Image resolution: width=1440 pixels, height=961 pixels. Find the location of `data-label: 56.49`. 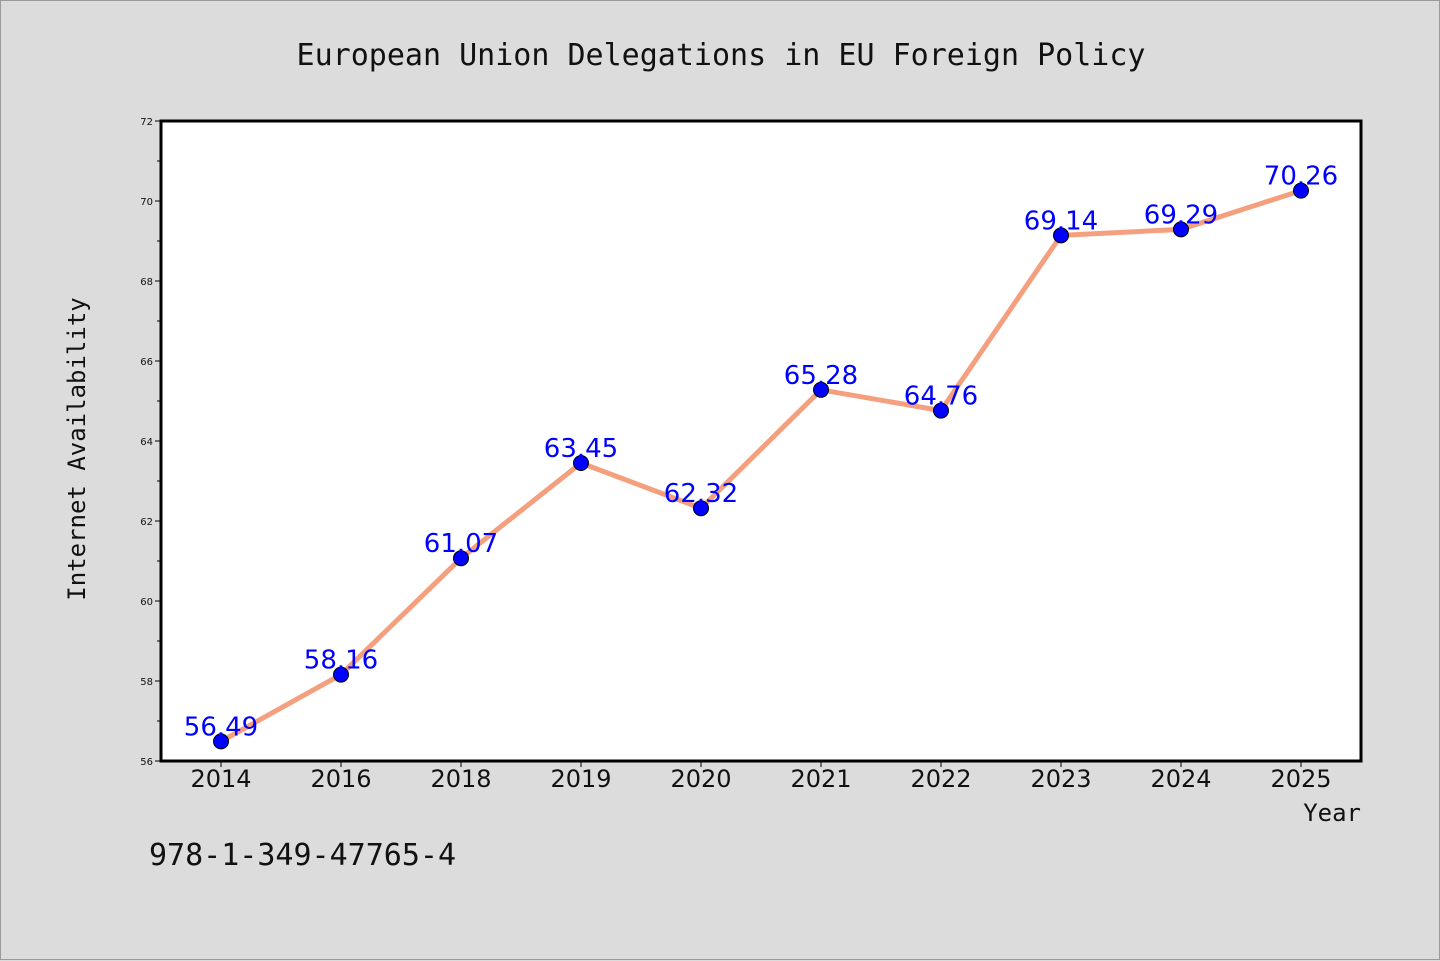

data-label: 56.49 is located at coordinates (221, 727).